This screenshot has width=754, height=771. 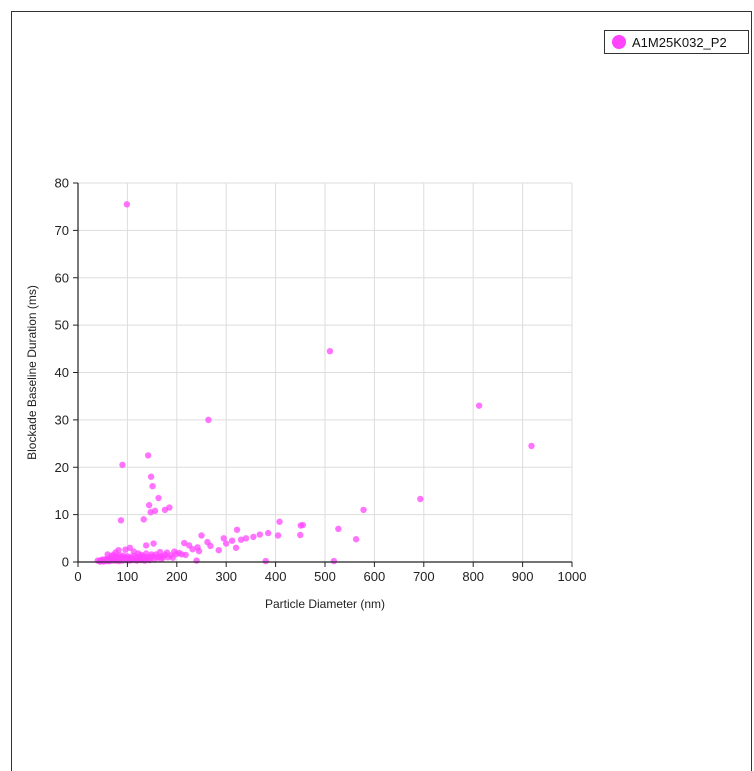 What do you see at coordinates (62, 514) in the screenshot?
I see `y-tick-label: 10` at bounding box center [62, 514].